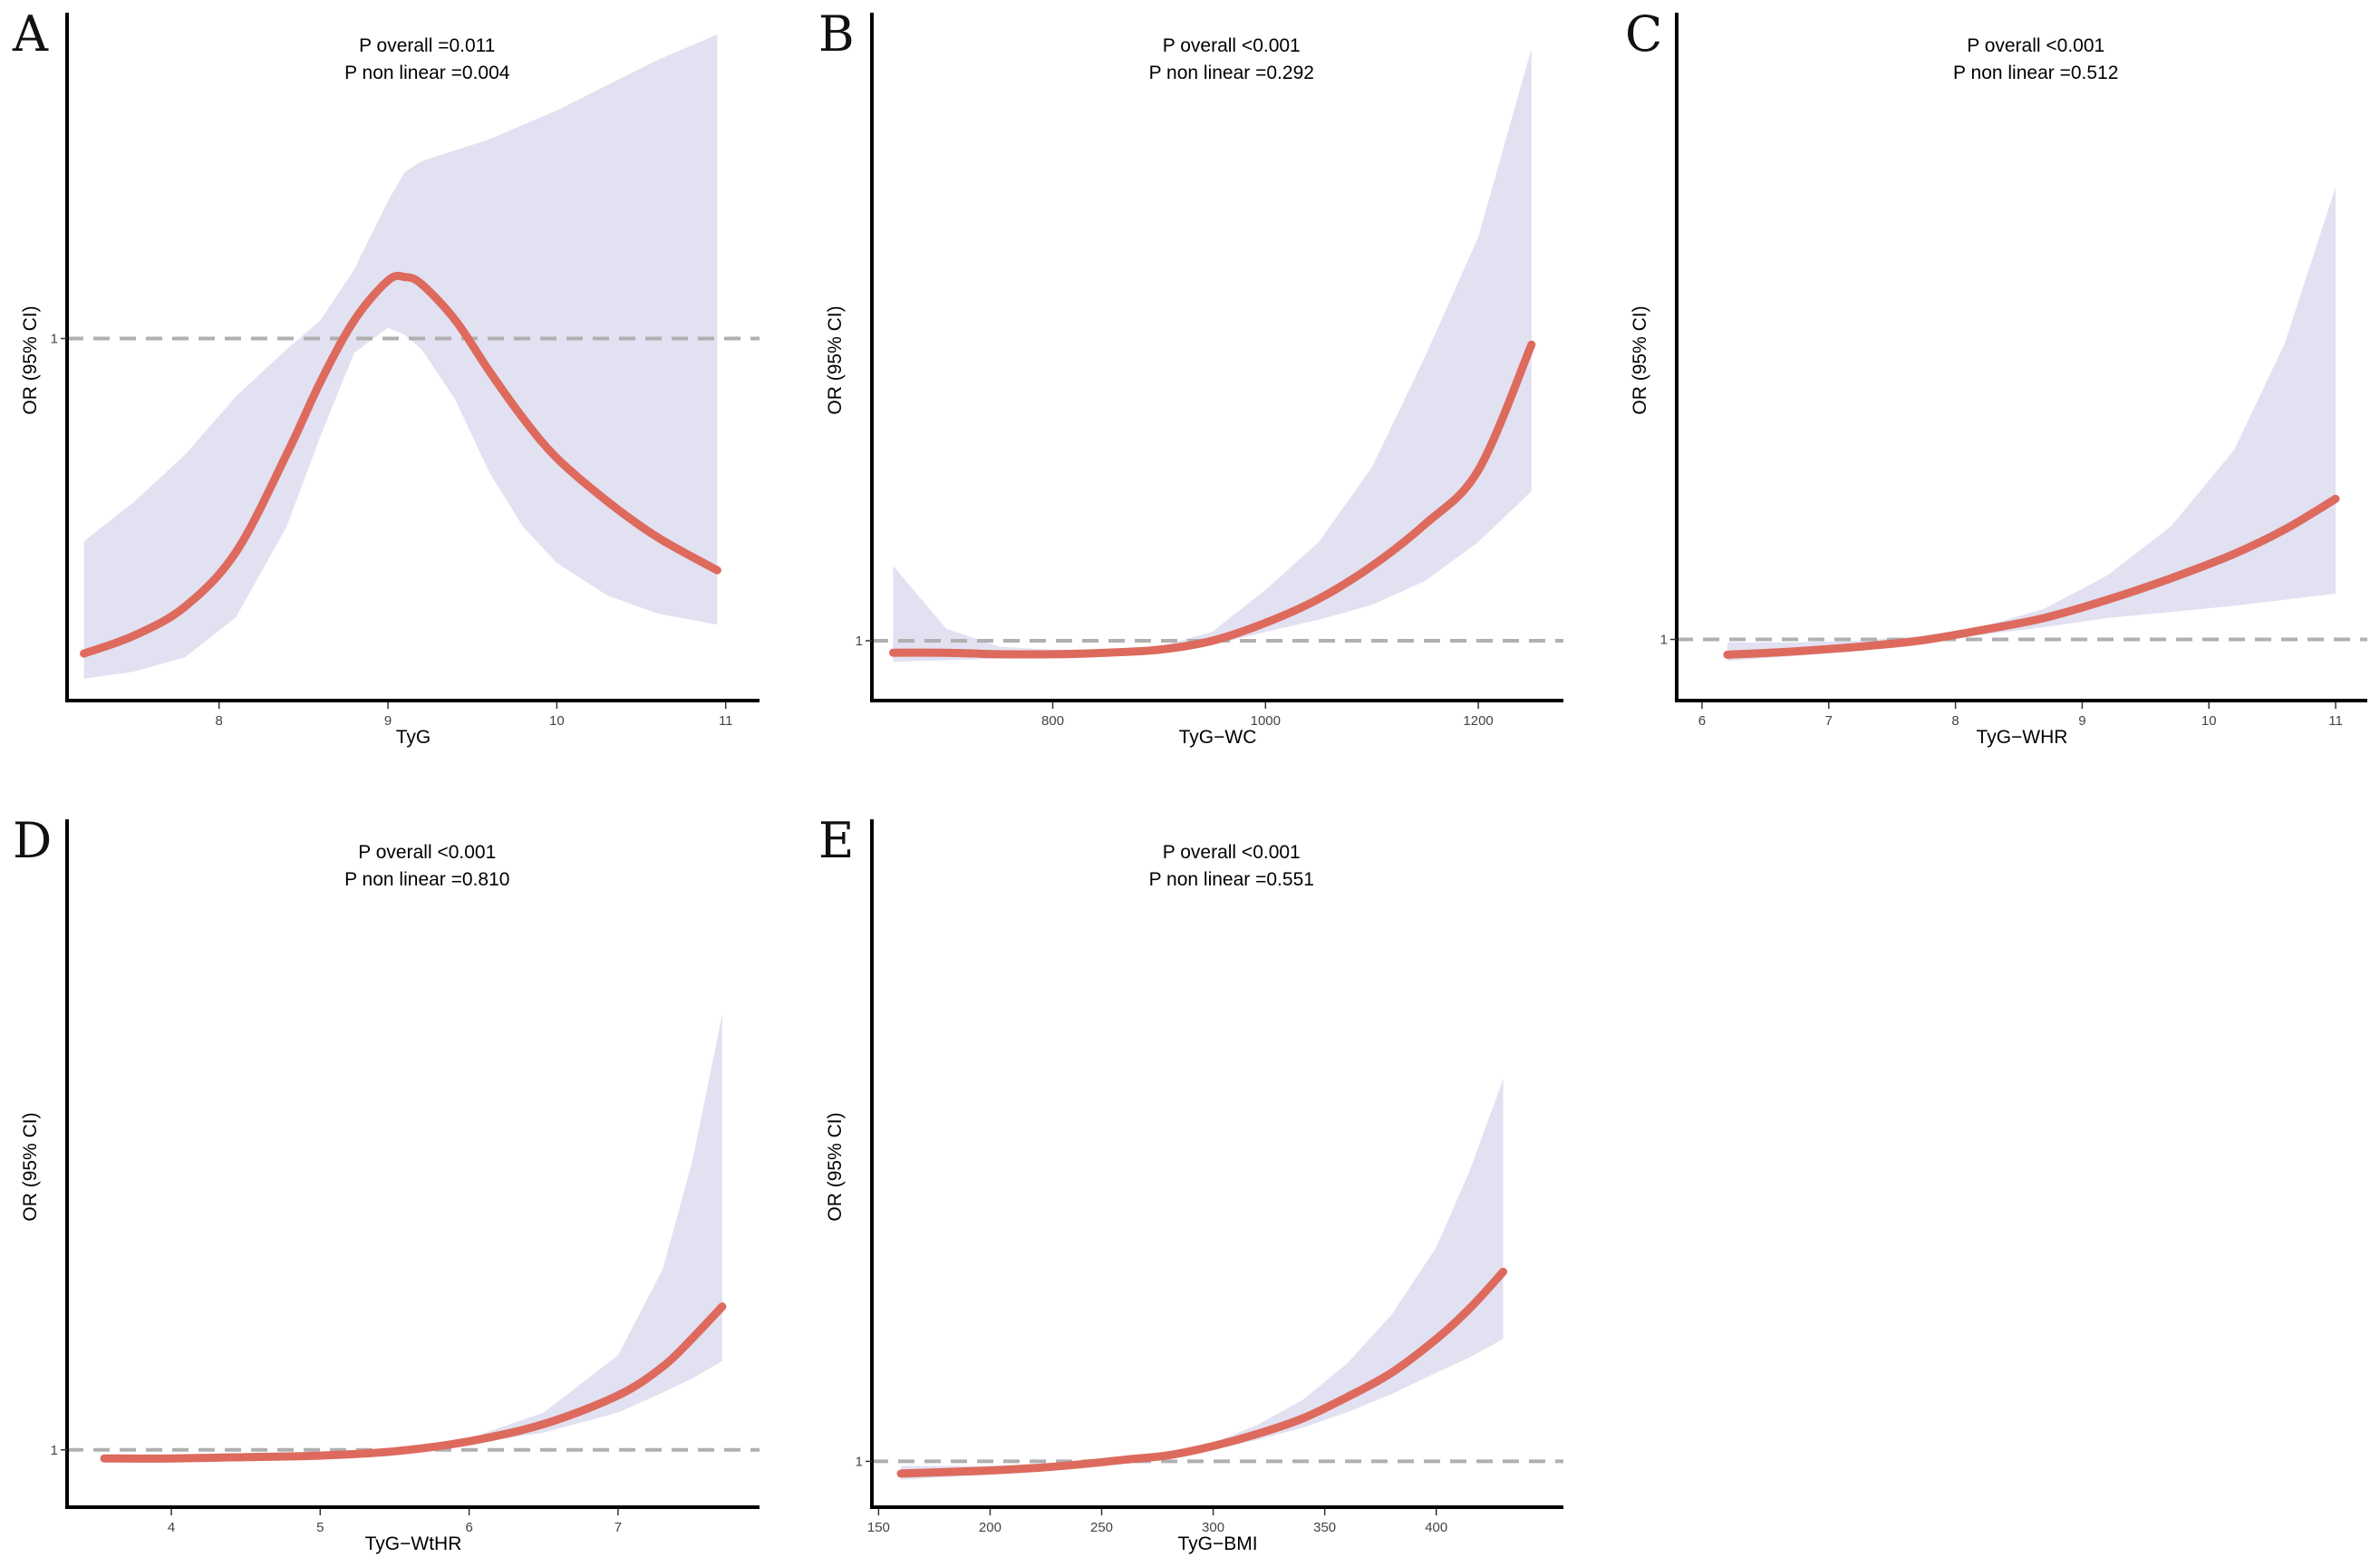 The image size is (2380, 1567). I want to click on panel-label: D, so click(32, 840).